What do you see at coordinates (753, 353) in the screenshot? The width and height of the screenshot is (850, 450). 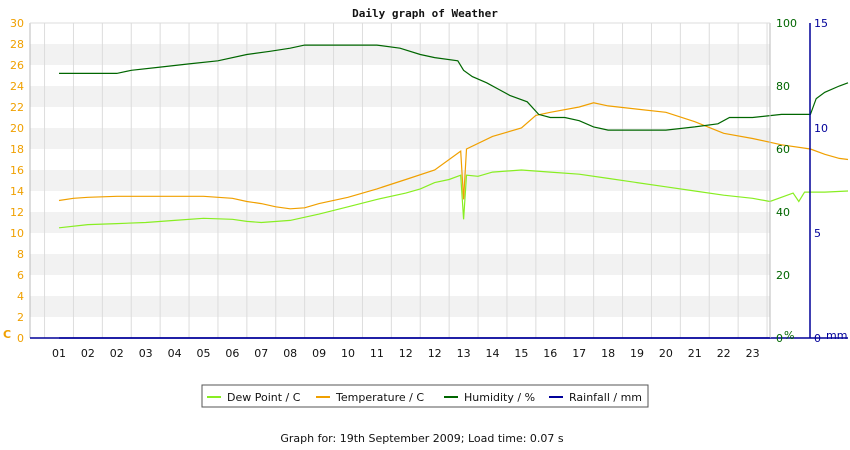 I see `x-tick-label: 23` at bounding box center [753, 353].